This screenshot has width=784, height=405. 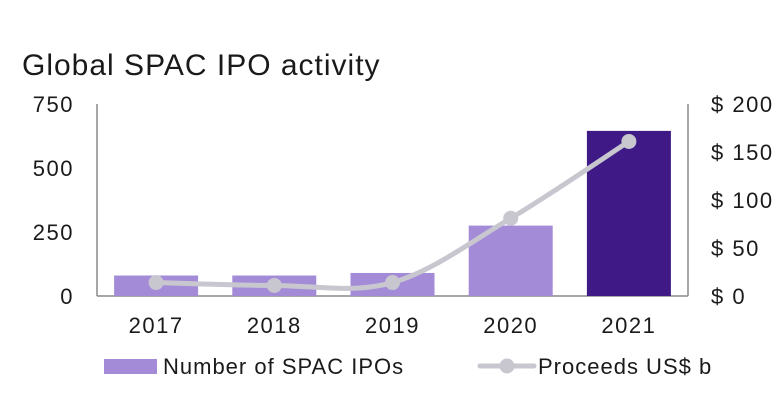 What do you see at coordinates (156, 283) in the screenshot?
I see `proceeds-point-2017` at bounding box center [156, 283].